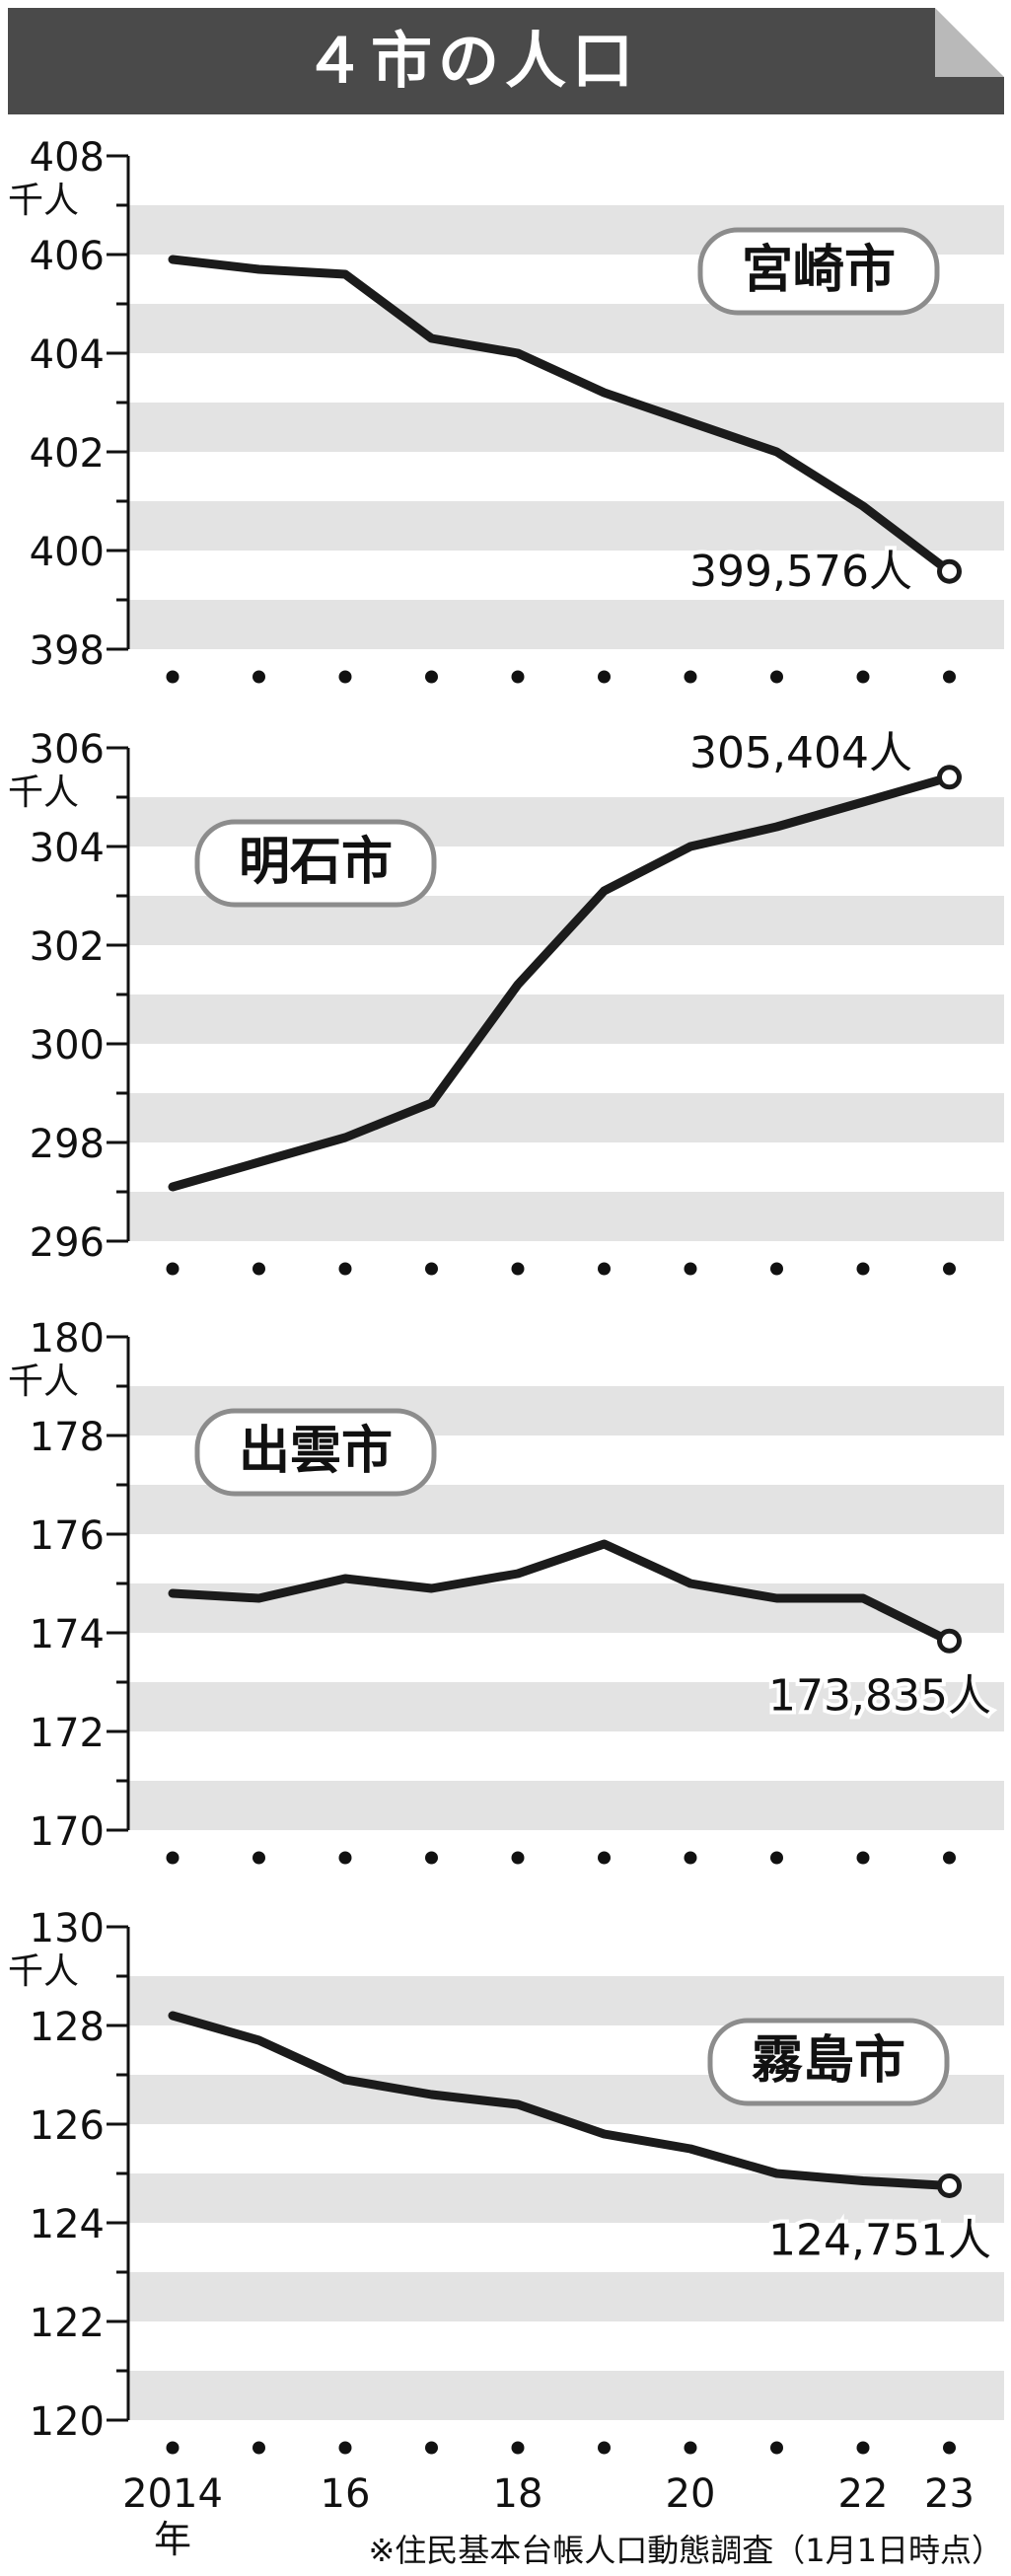 The image size is (1011, 2576). What do you see at coordinates (67, 651) in the screenshot?
I see `y-tick-label: 398` at bounding box center [67, 651].